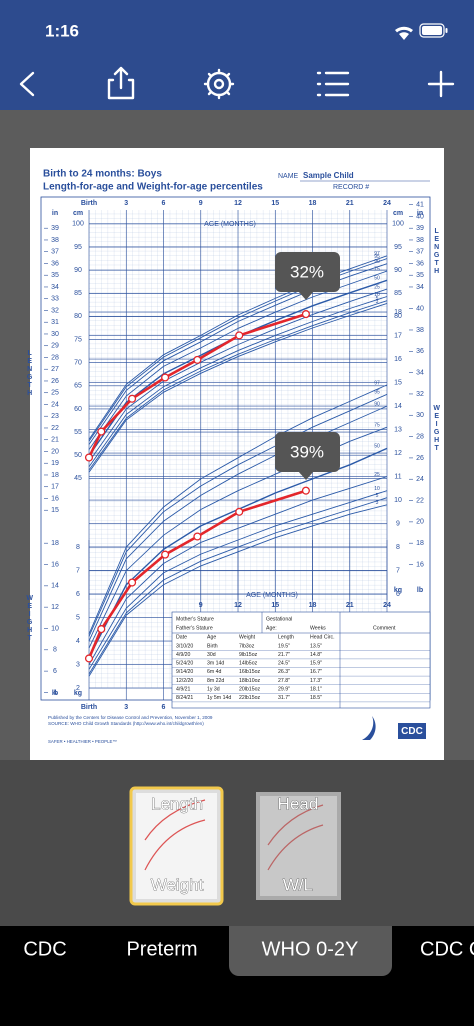  I want to click on table-label: Weeks, so click(318, 628).